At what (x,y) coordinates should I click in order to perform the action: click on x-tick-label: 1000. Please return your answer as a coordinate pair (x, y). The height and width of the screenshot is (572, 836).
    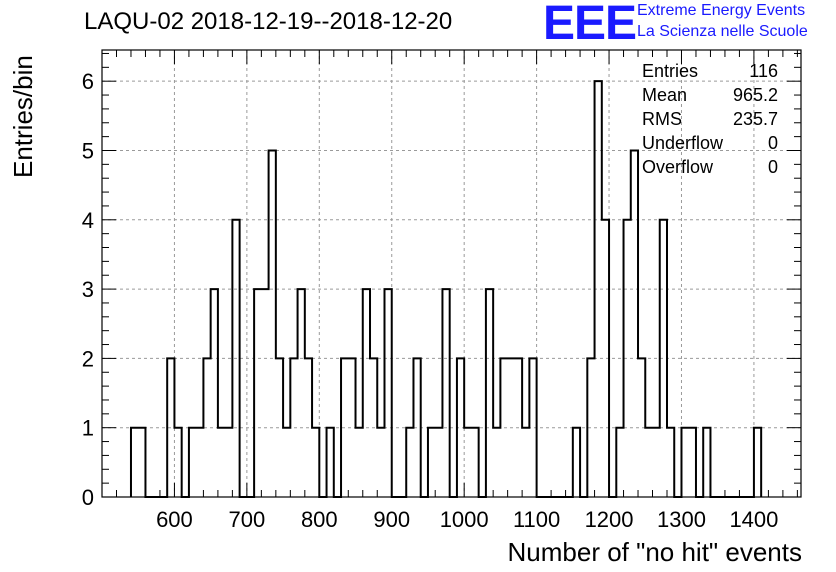
    Looking at the image, I should click on (464, 519).